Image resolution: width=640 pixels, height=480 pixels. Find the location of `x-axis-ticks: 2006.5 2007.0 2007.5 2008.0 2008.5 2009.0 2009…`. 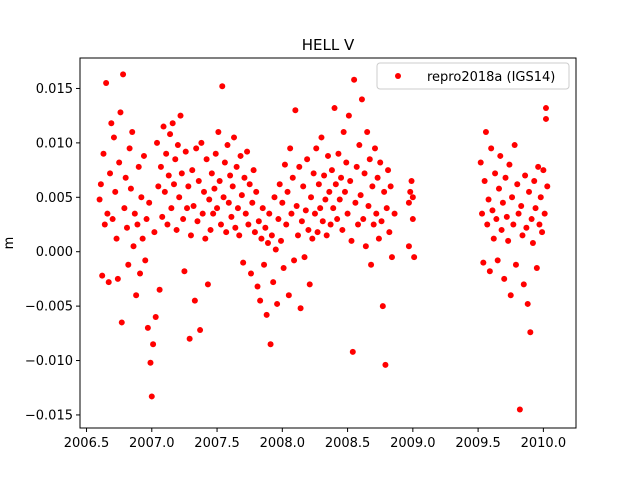

x-axis-ticks: 2006.5 2007.0 2007.5 2008.0 2008.5 2009.0 2009… is located at coordinates (315, 439).